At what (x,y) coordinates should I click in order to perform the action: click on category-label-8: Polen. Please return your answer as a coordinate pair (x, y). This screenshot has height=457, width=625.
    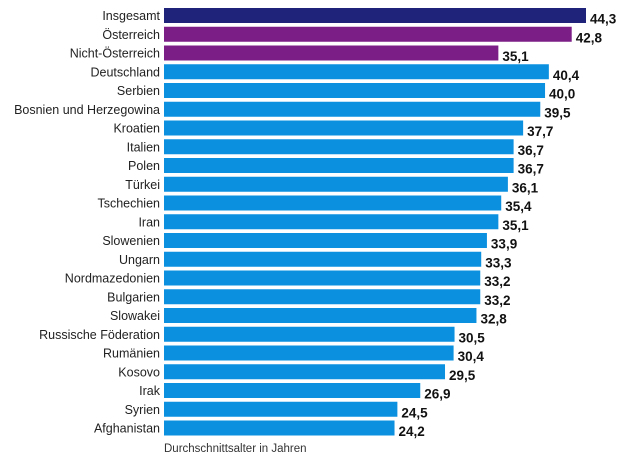
    Looking at the image, I should click on (144, 166).